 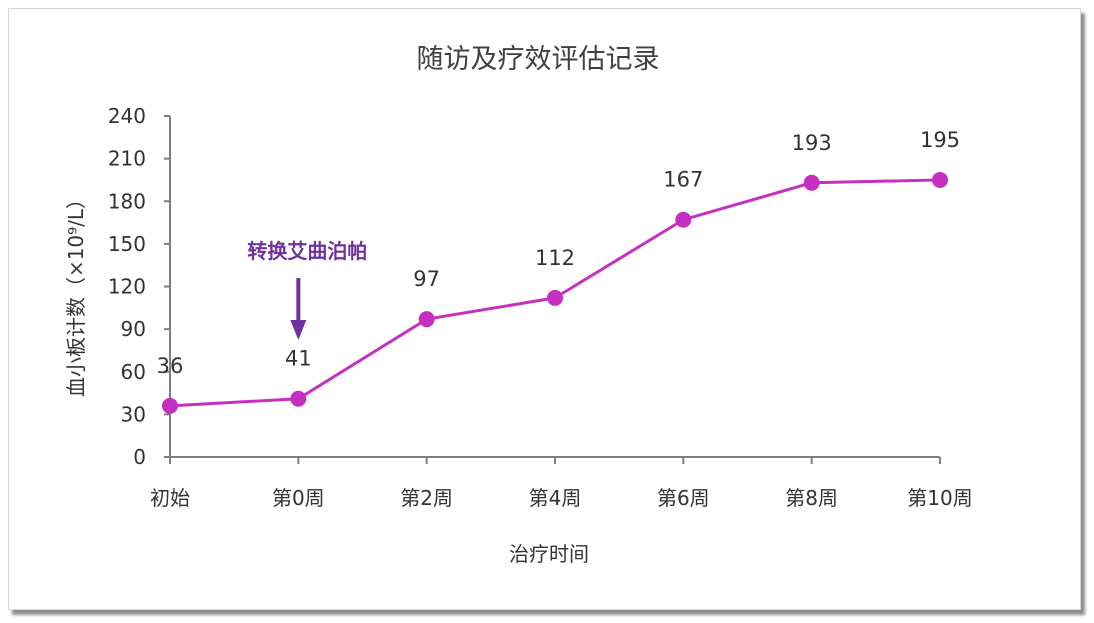 I want to click on chart-title: 随访及疗效评估记录, so click(x=538, y=59).